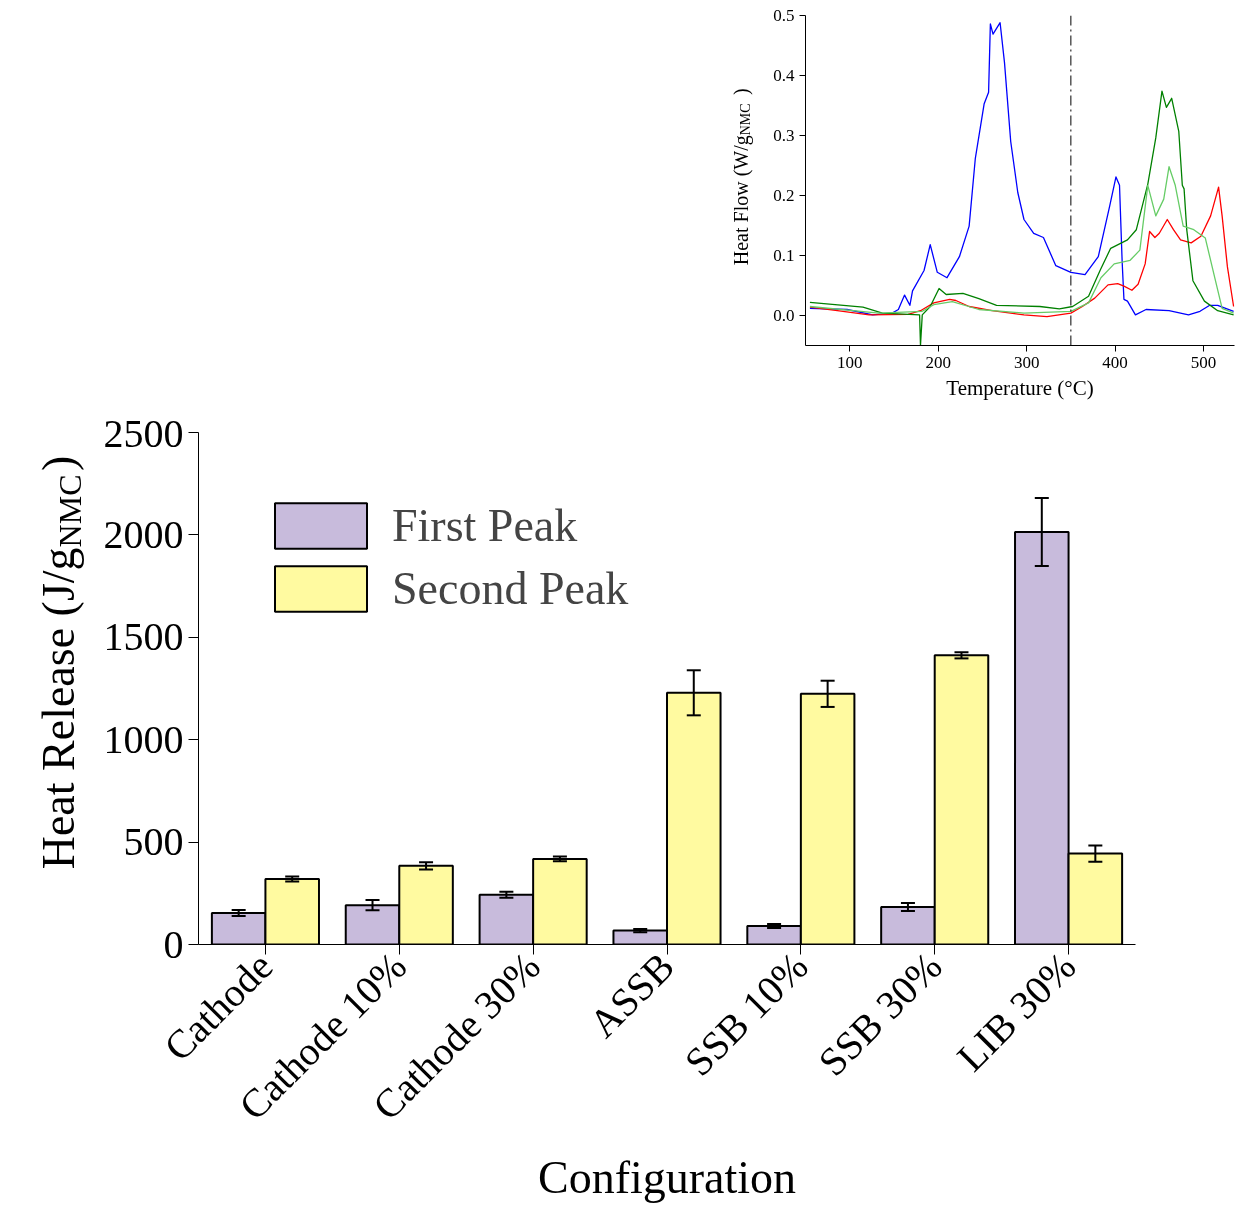  What do you see at coordinates (143, 433) in the screenshot?
I see `y-tick-label: 2500` at bounding box center [143, 433].